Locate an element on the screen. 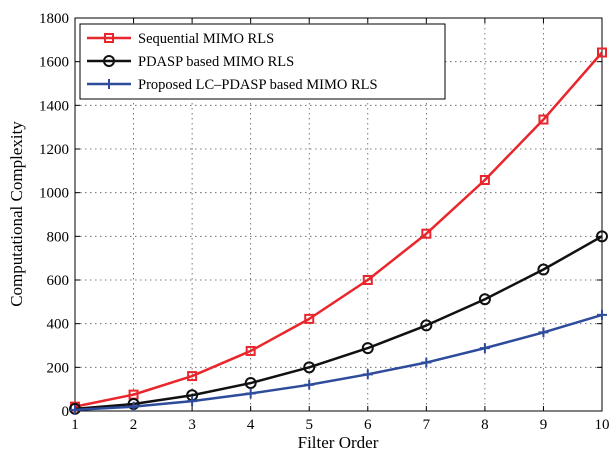 This screenshot has height=454, width=613. x-tick-label: 2 is located at coordinates (134, 425).